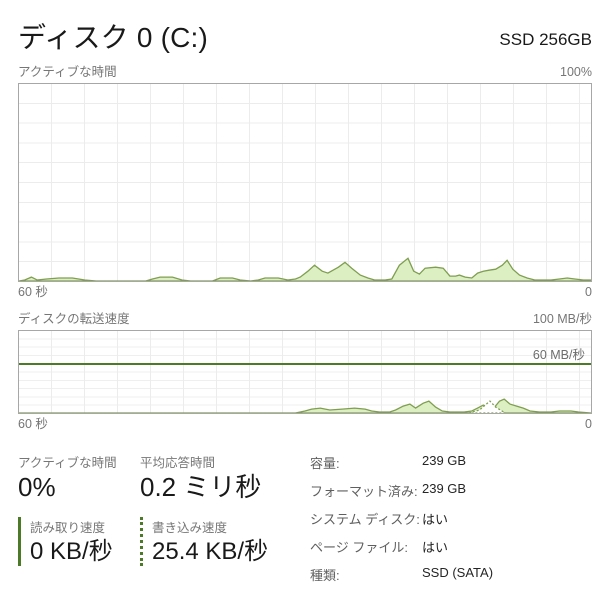  I want to click on transfer-axis: 60 秒 0, so click(305, 424).